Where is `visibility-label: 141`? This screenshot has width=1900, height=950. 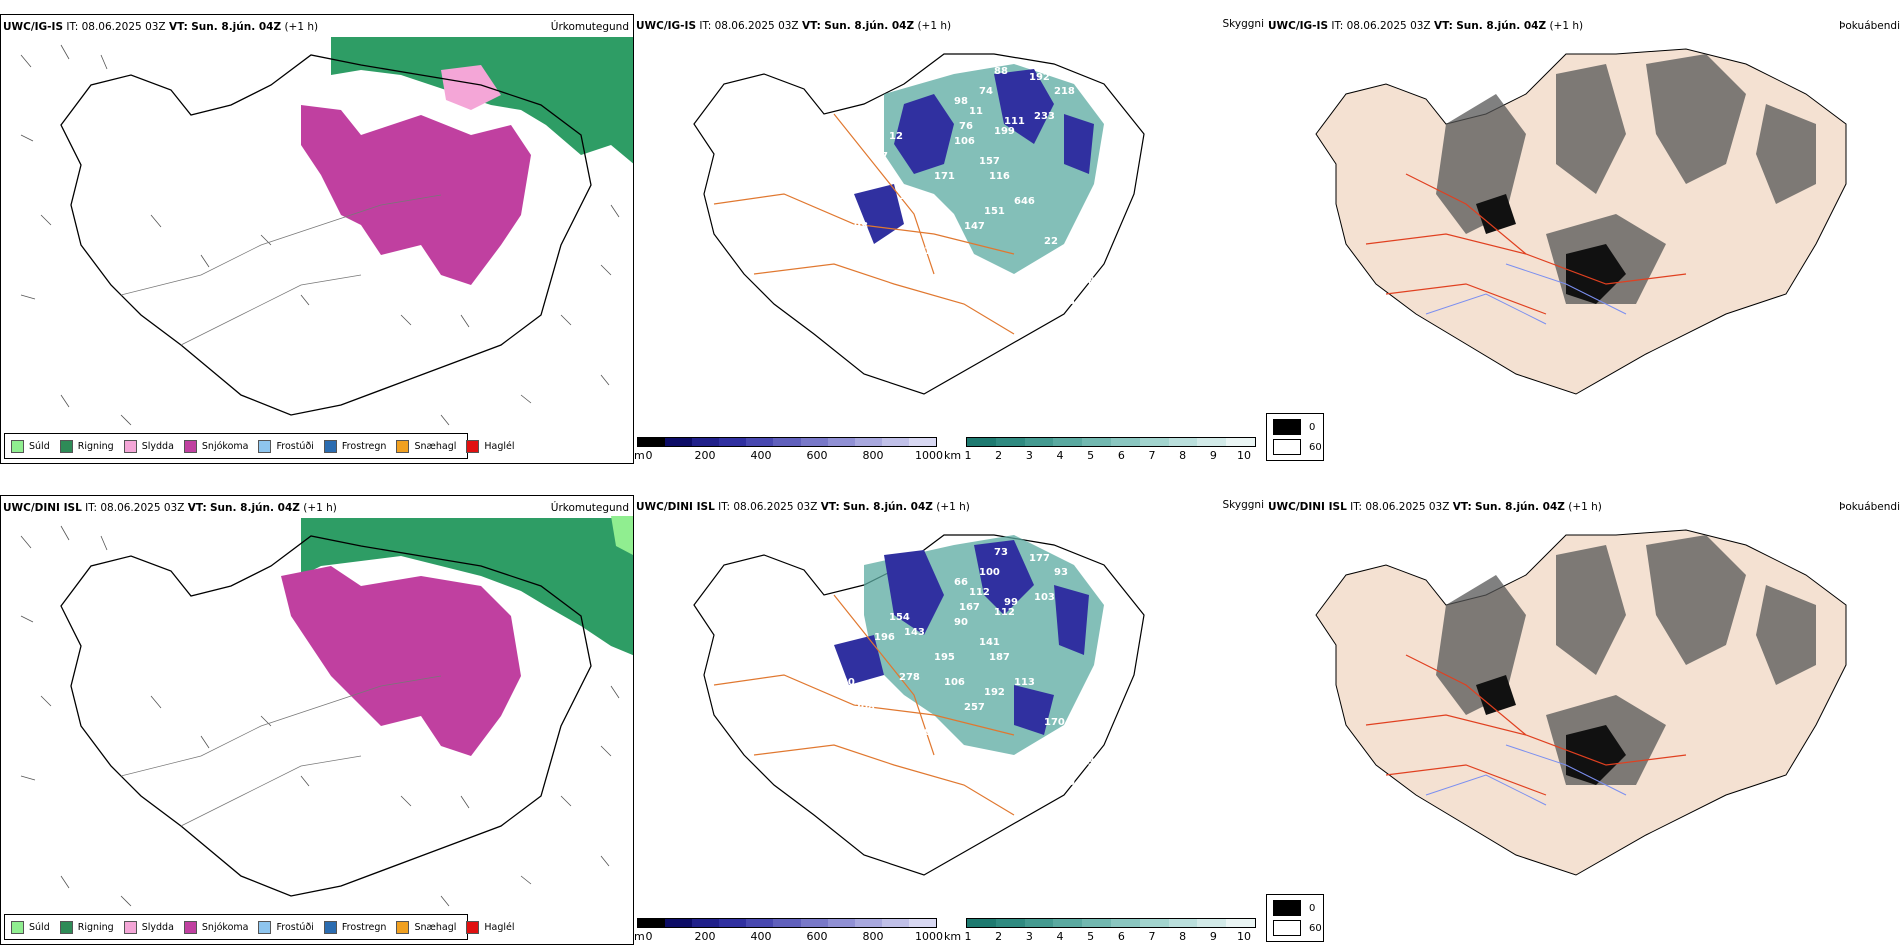 visibility-label: 141 is located at coordinates (989, 642).